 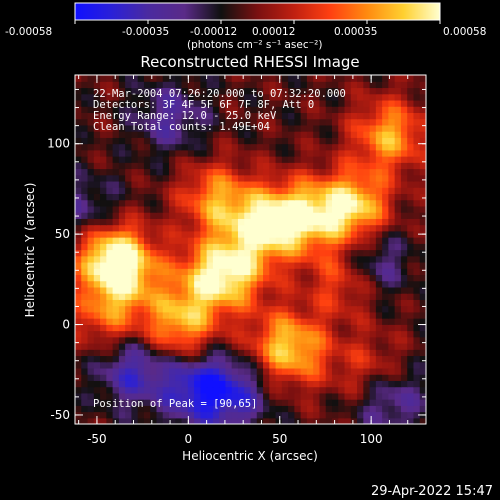 What do you see at coordinates (250, 456) in the screenshot?
I see `x-axis-label: Heliocentric X (arcsec)` at bounding box center [250, 456].